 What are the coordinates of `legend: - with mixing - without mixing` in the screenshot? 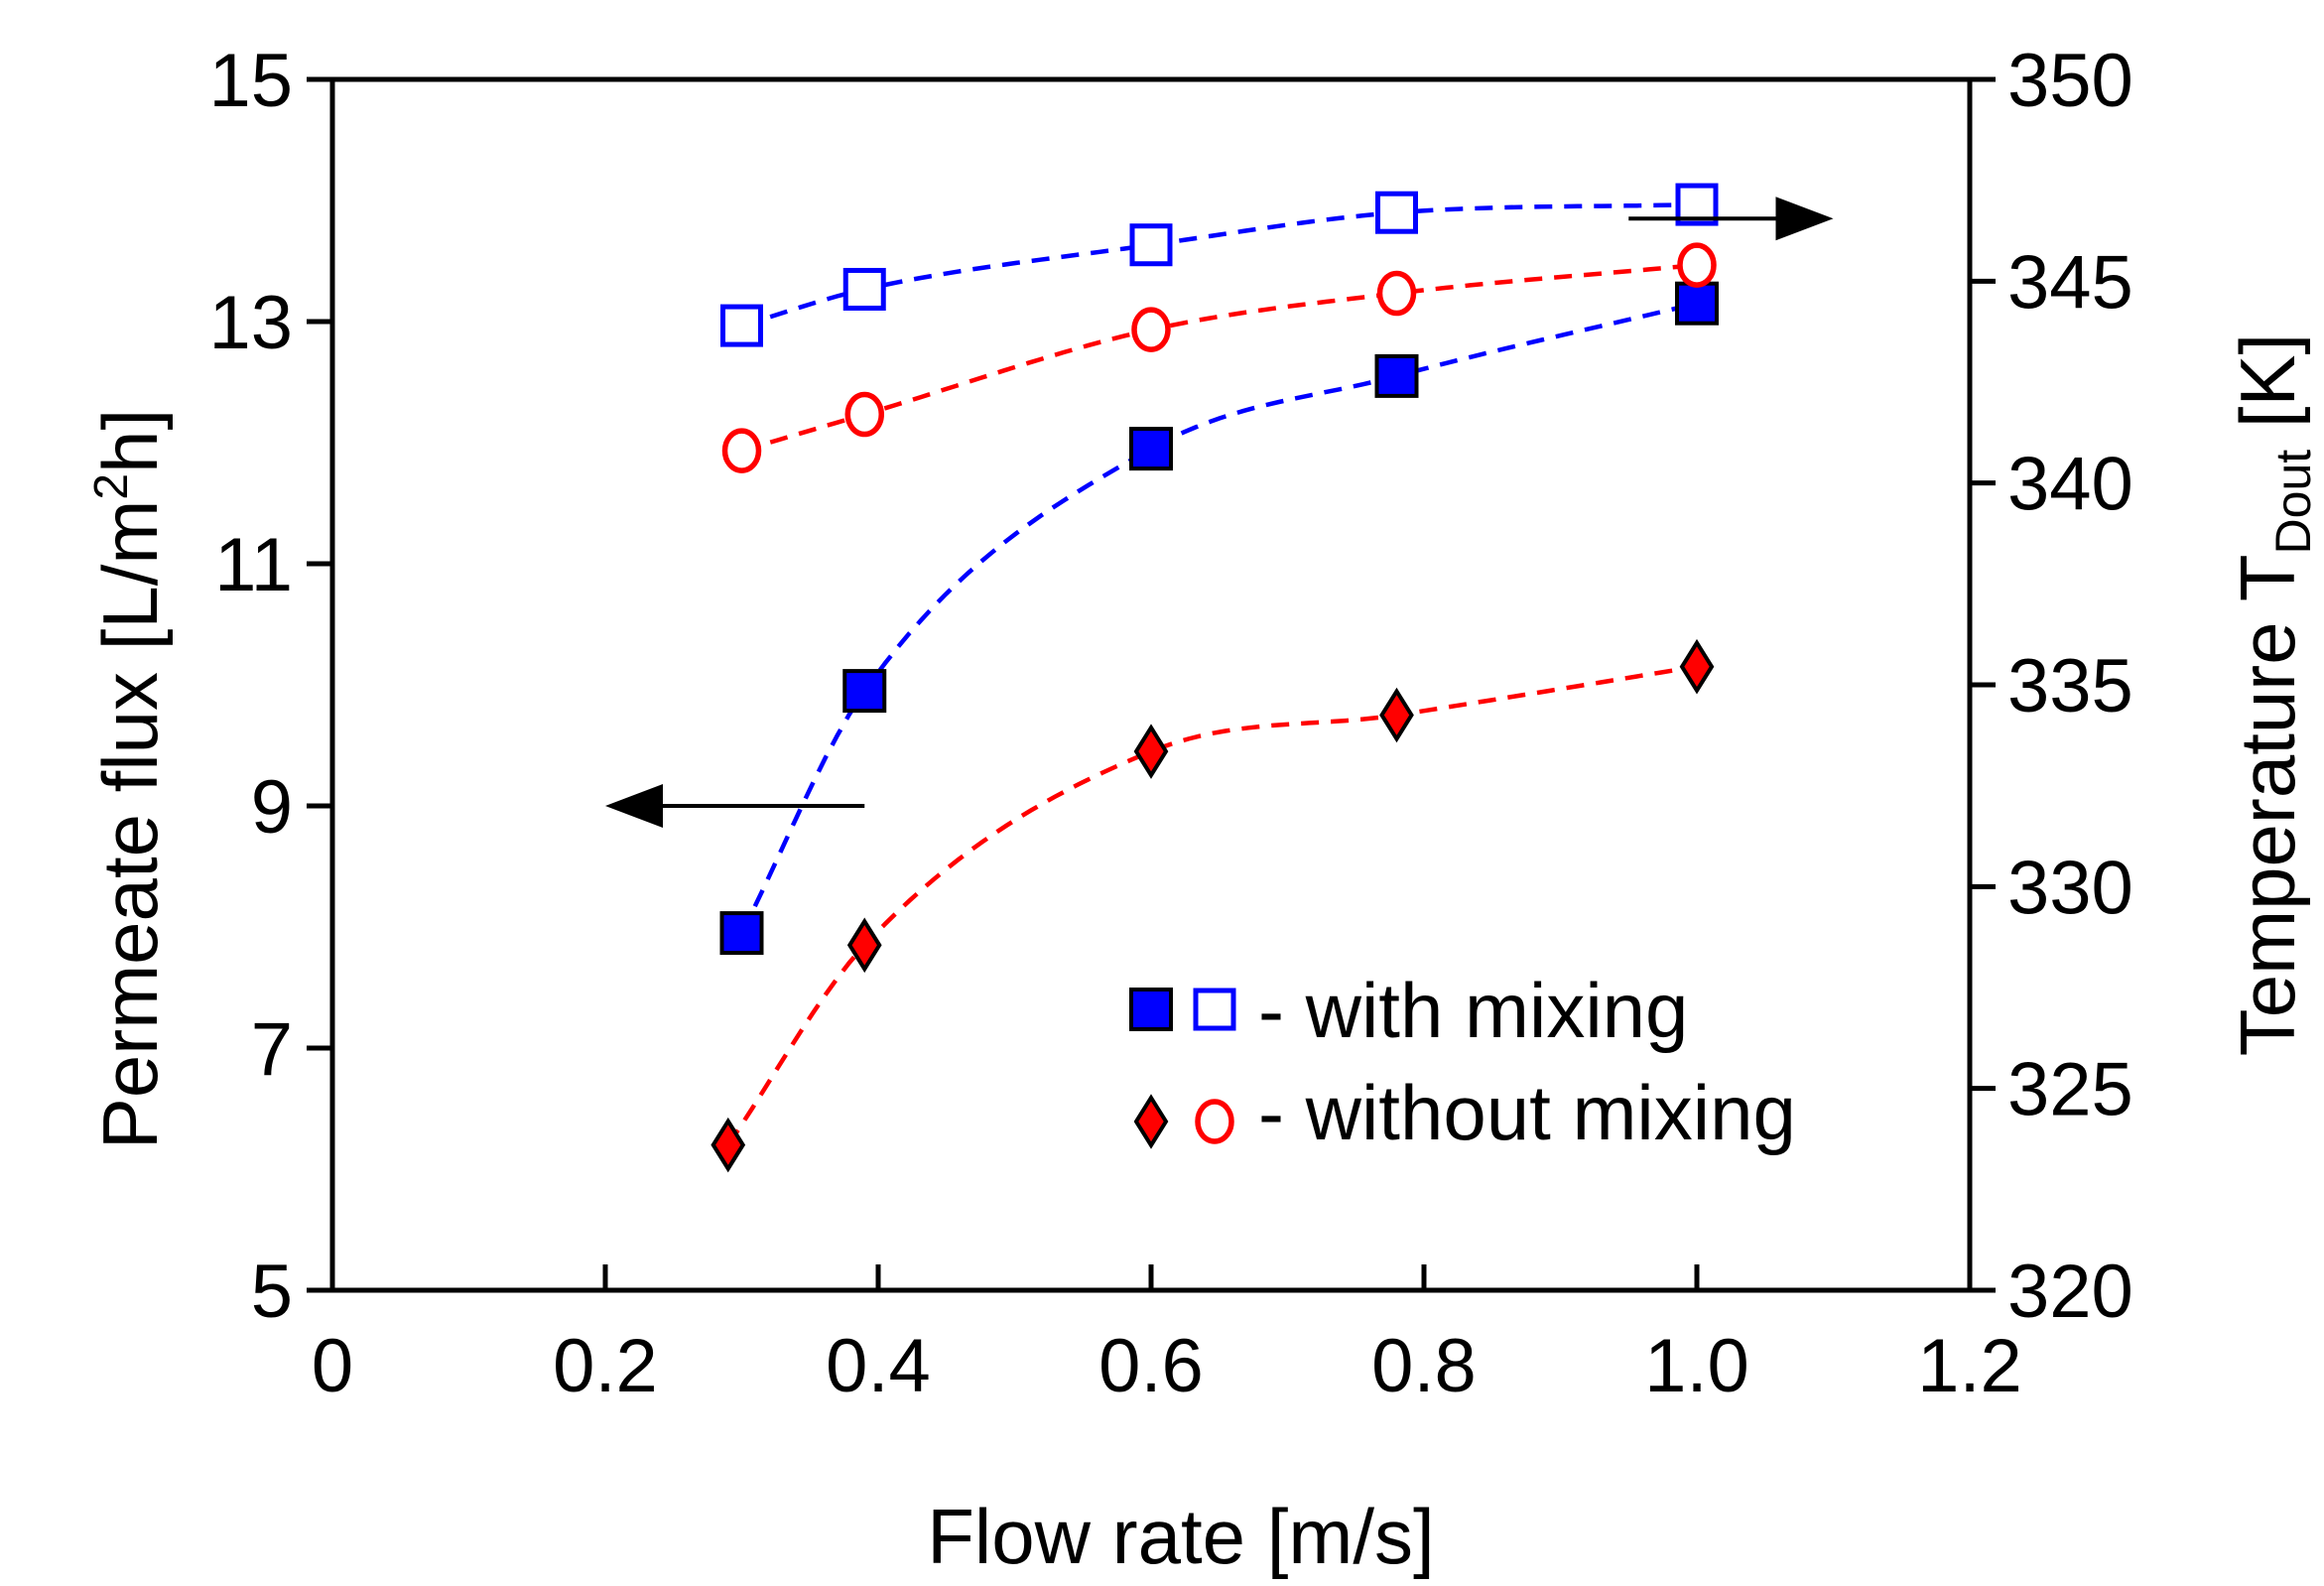 It's located at (1462, 1061).